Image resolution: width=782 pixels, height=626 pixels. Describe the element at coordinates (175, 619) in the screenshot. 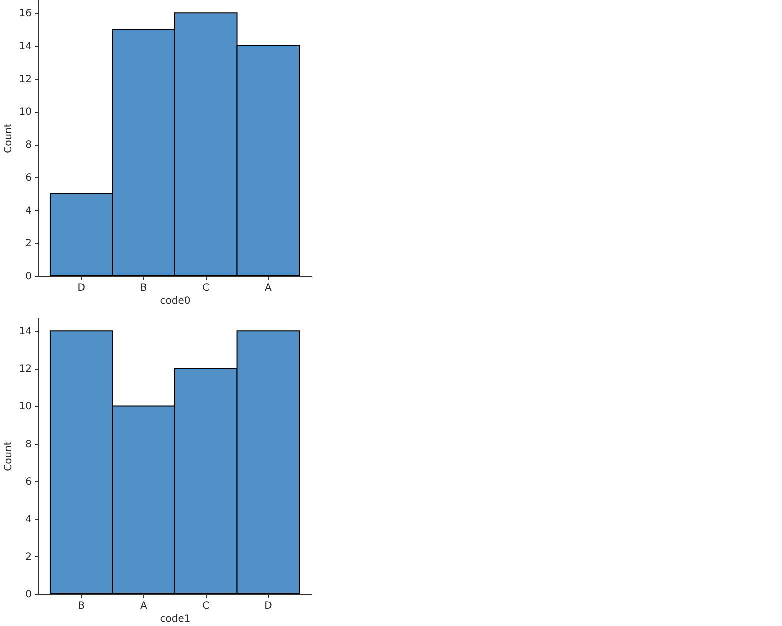

I see `x-axis-title: code1` at that location.